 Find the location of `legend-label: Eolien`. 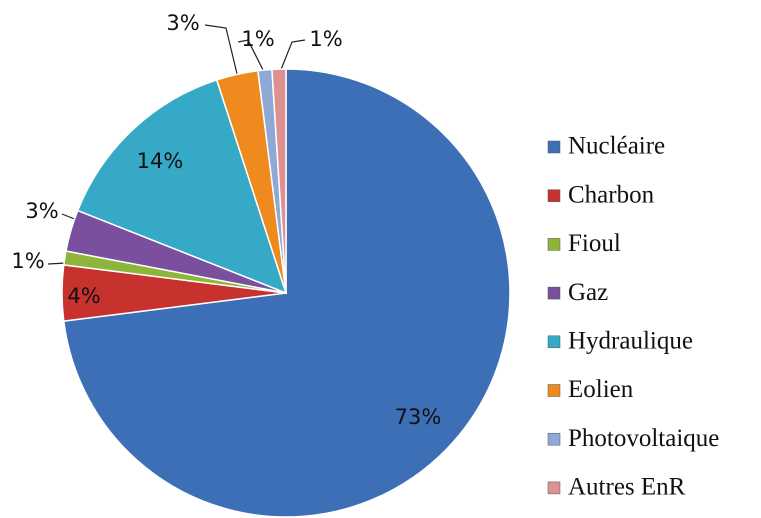

legend-label: Eolien is located at coordinates (601, 389).